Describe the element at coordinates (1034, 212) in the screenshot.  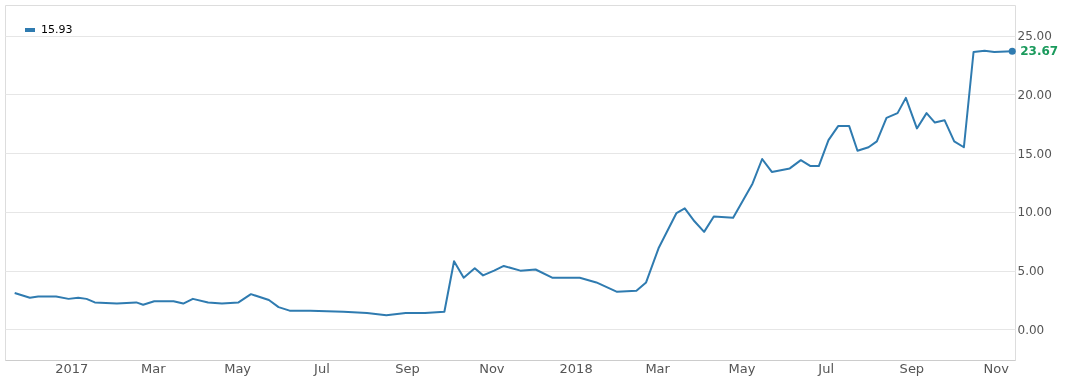
I see `y-tick-label: 10.00` at that location.